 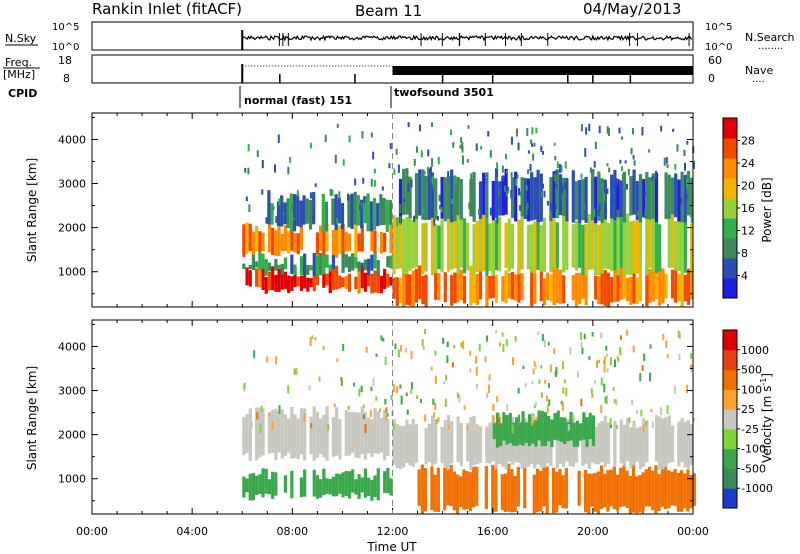 I want to click on colorbar-tick-label: -1000, so click(x=757, y=488).